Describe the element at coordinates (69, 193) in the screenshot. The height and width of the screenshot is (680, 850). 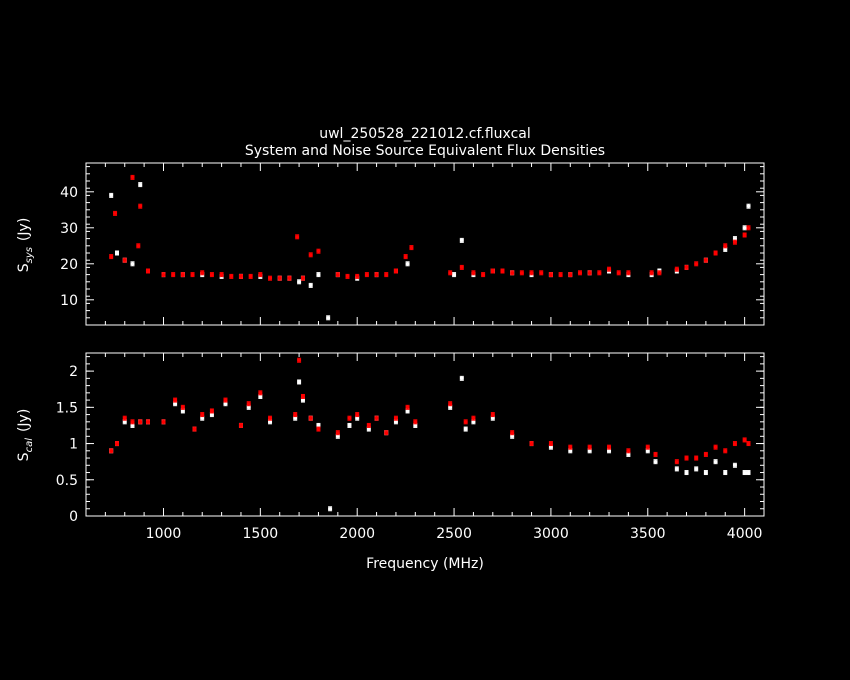
I see `y-tick-label: 40` at that location.